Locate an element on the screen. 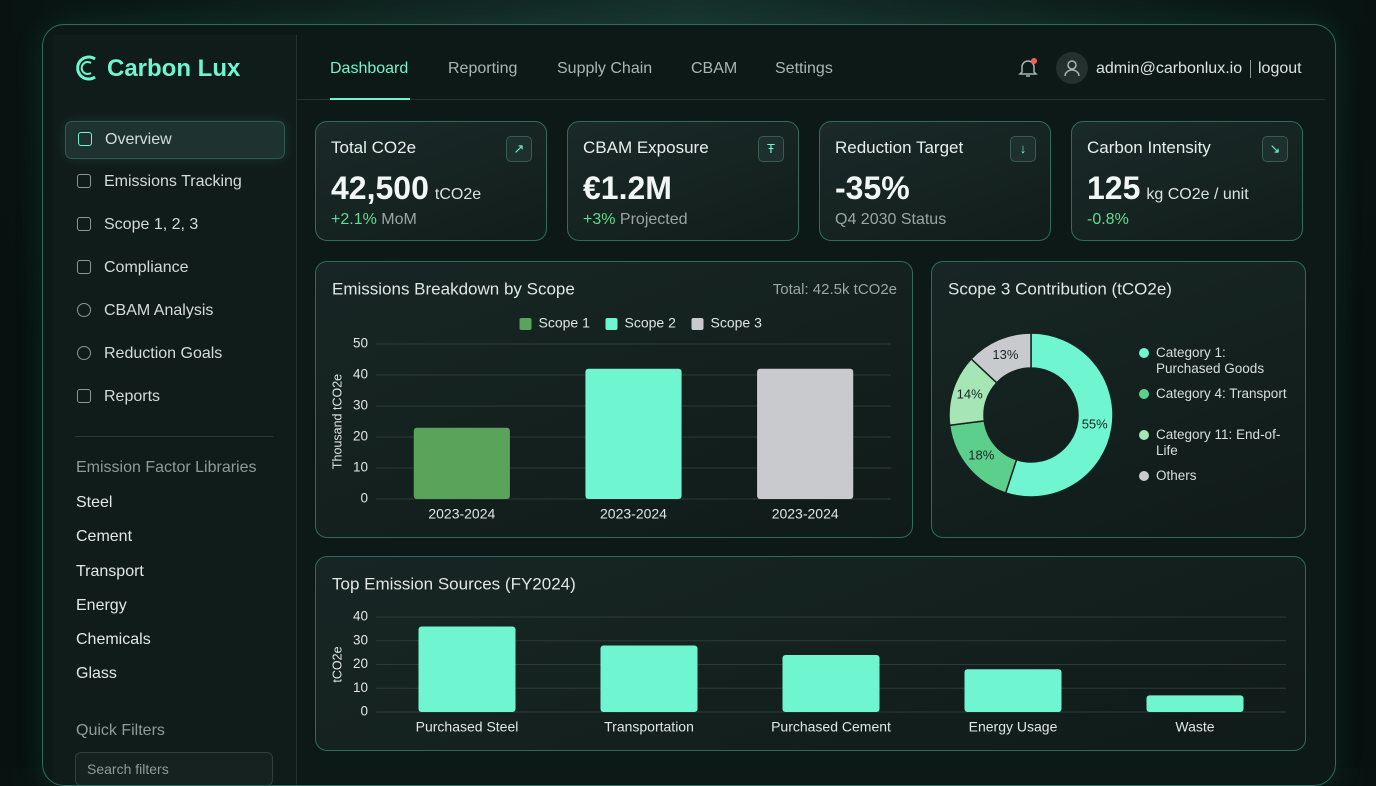 The height and width of the screenshot is (786, 1376). section-title: Emission Factor Libraries is located at coordinates (166, 467).